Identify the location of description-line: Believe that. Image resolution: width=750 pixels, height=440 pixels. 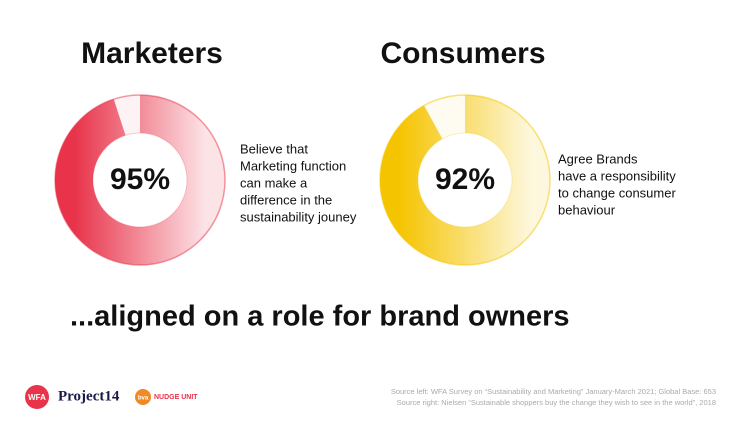
(274, 148).